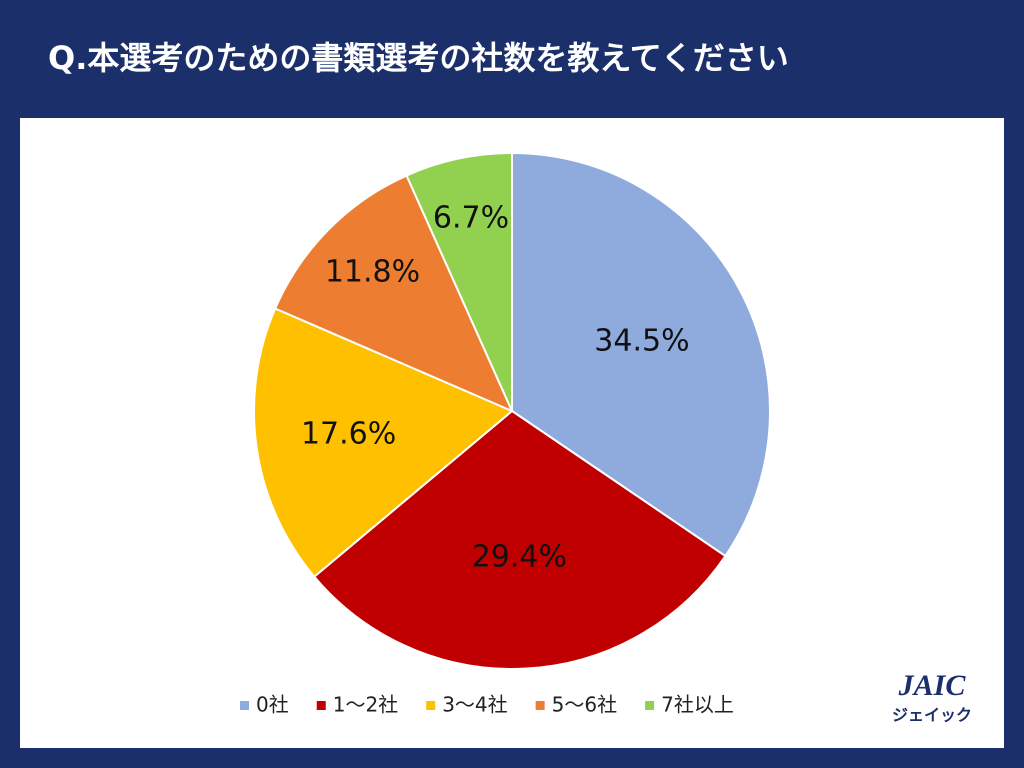 The image size is (1024, 768). What do you see at coordinates (932, 685) in the screenshot?
I see `logo-name: JAIC` at bounding box center [932, 685].